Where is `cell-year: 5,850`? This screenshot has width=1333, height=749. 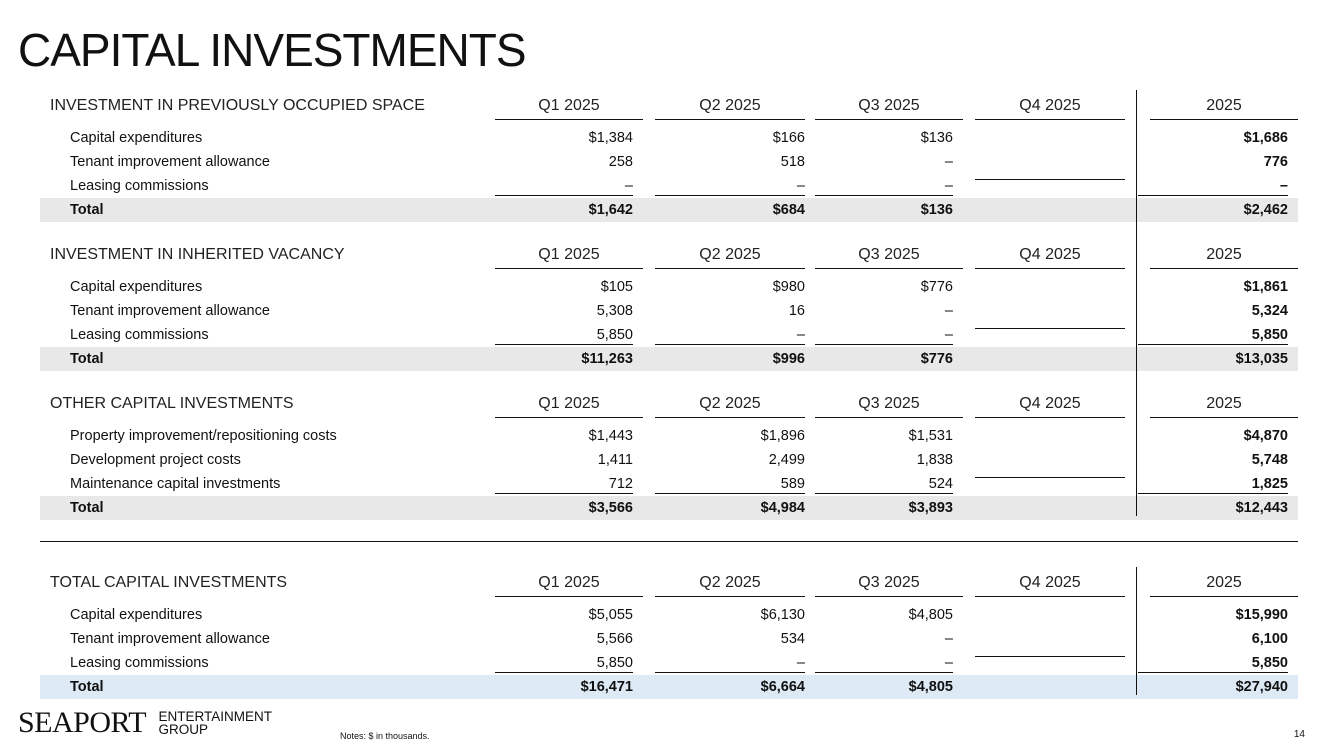 cell-year: 5,850 is located at coordinates (1213, 664).